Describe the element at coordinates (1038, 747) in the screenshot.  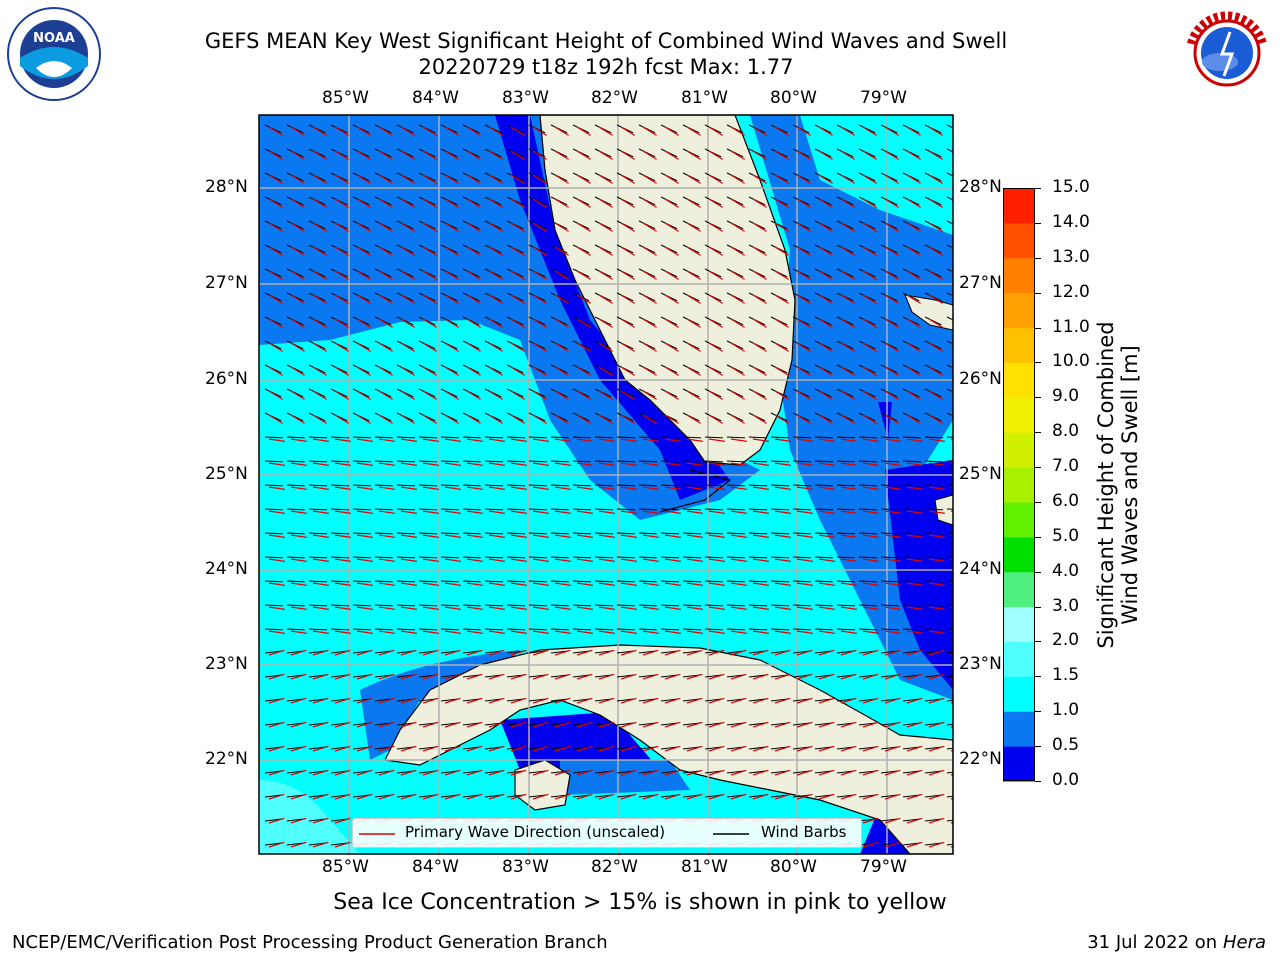
I see `colorbar-tick-mark` at that location.